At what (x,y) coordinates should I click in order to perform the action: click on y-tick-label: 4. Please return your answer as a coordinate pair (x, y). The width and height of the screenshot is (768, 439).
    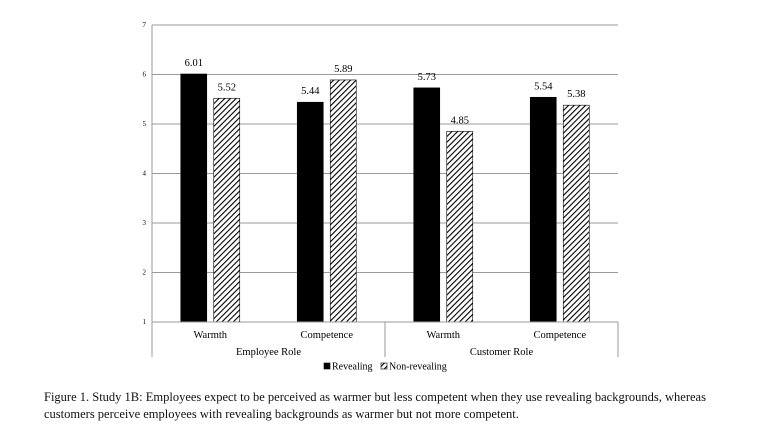
    Looking at the image, I should click on (145, 174).